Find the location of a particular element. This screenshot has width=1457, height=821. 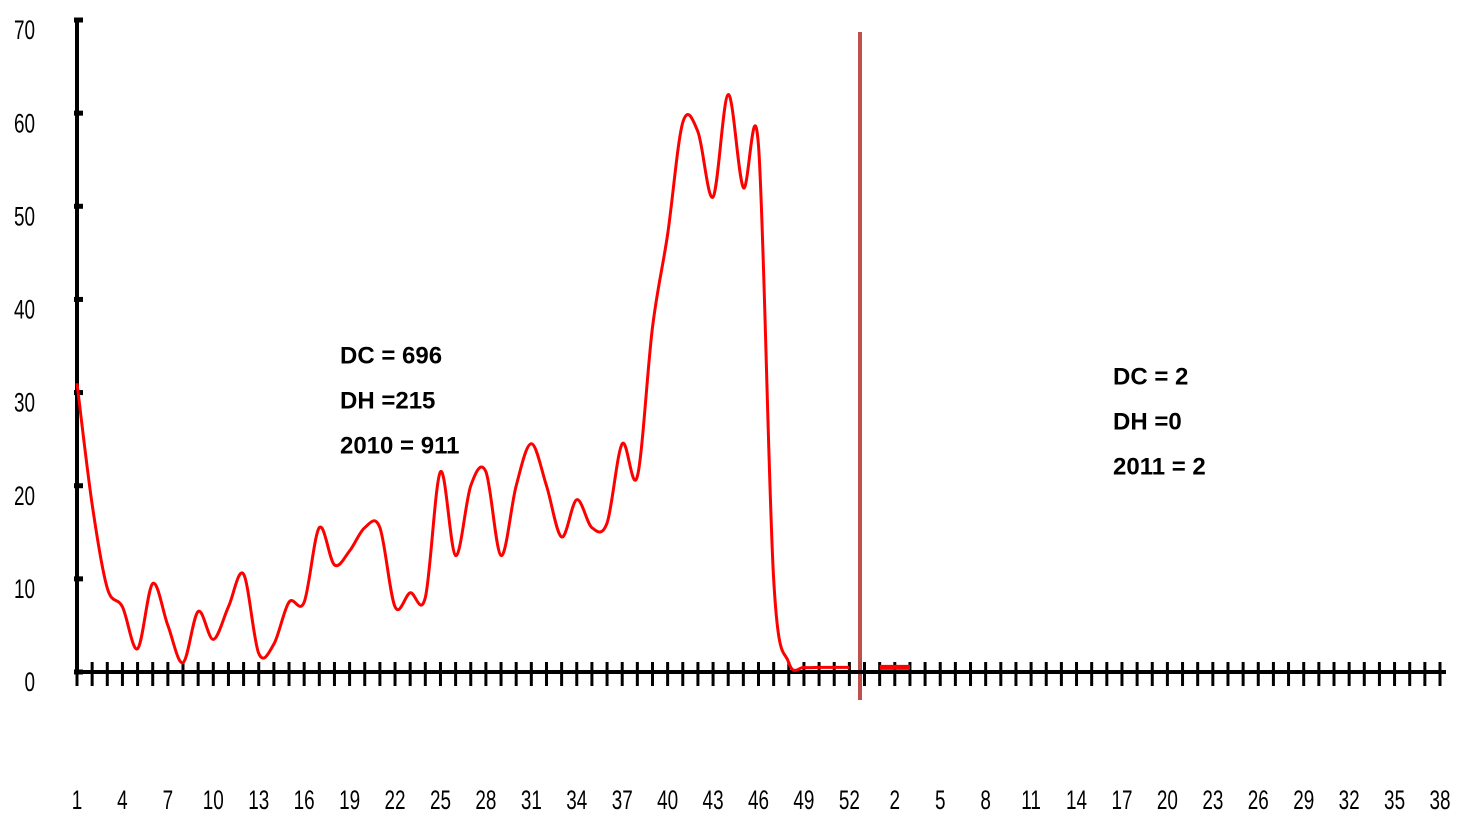

x-tick-label: 7 is located at coordinates (168, 800).